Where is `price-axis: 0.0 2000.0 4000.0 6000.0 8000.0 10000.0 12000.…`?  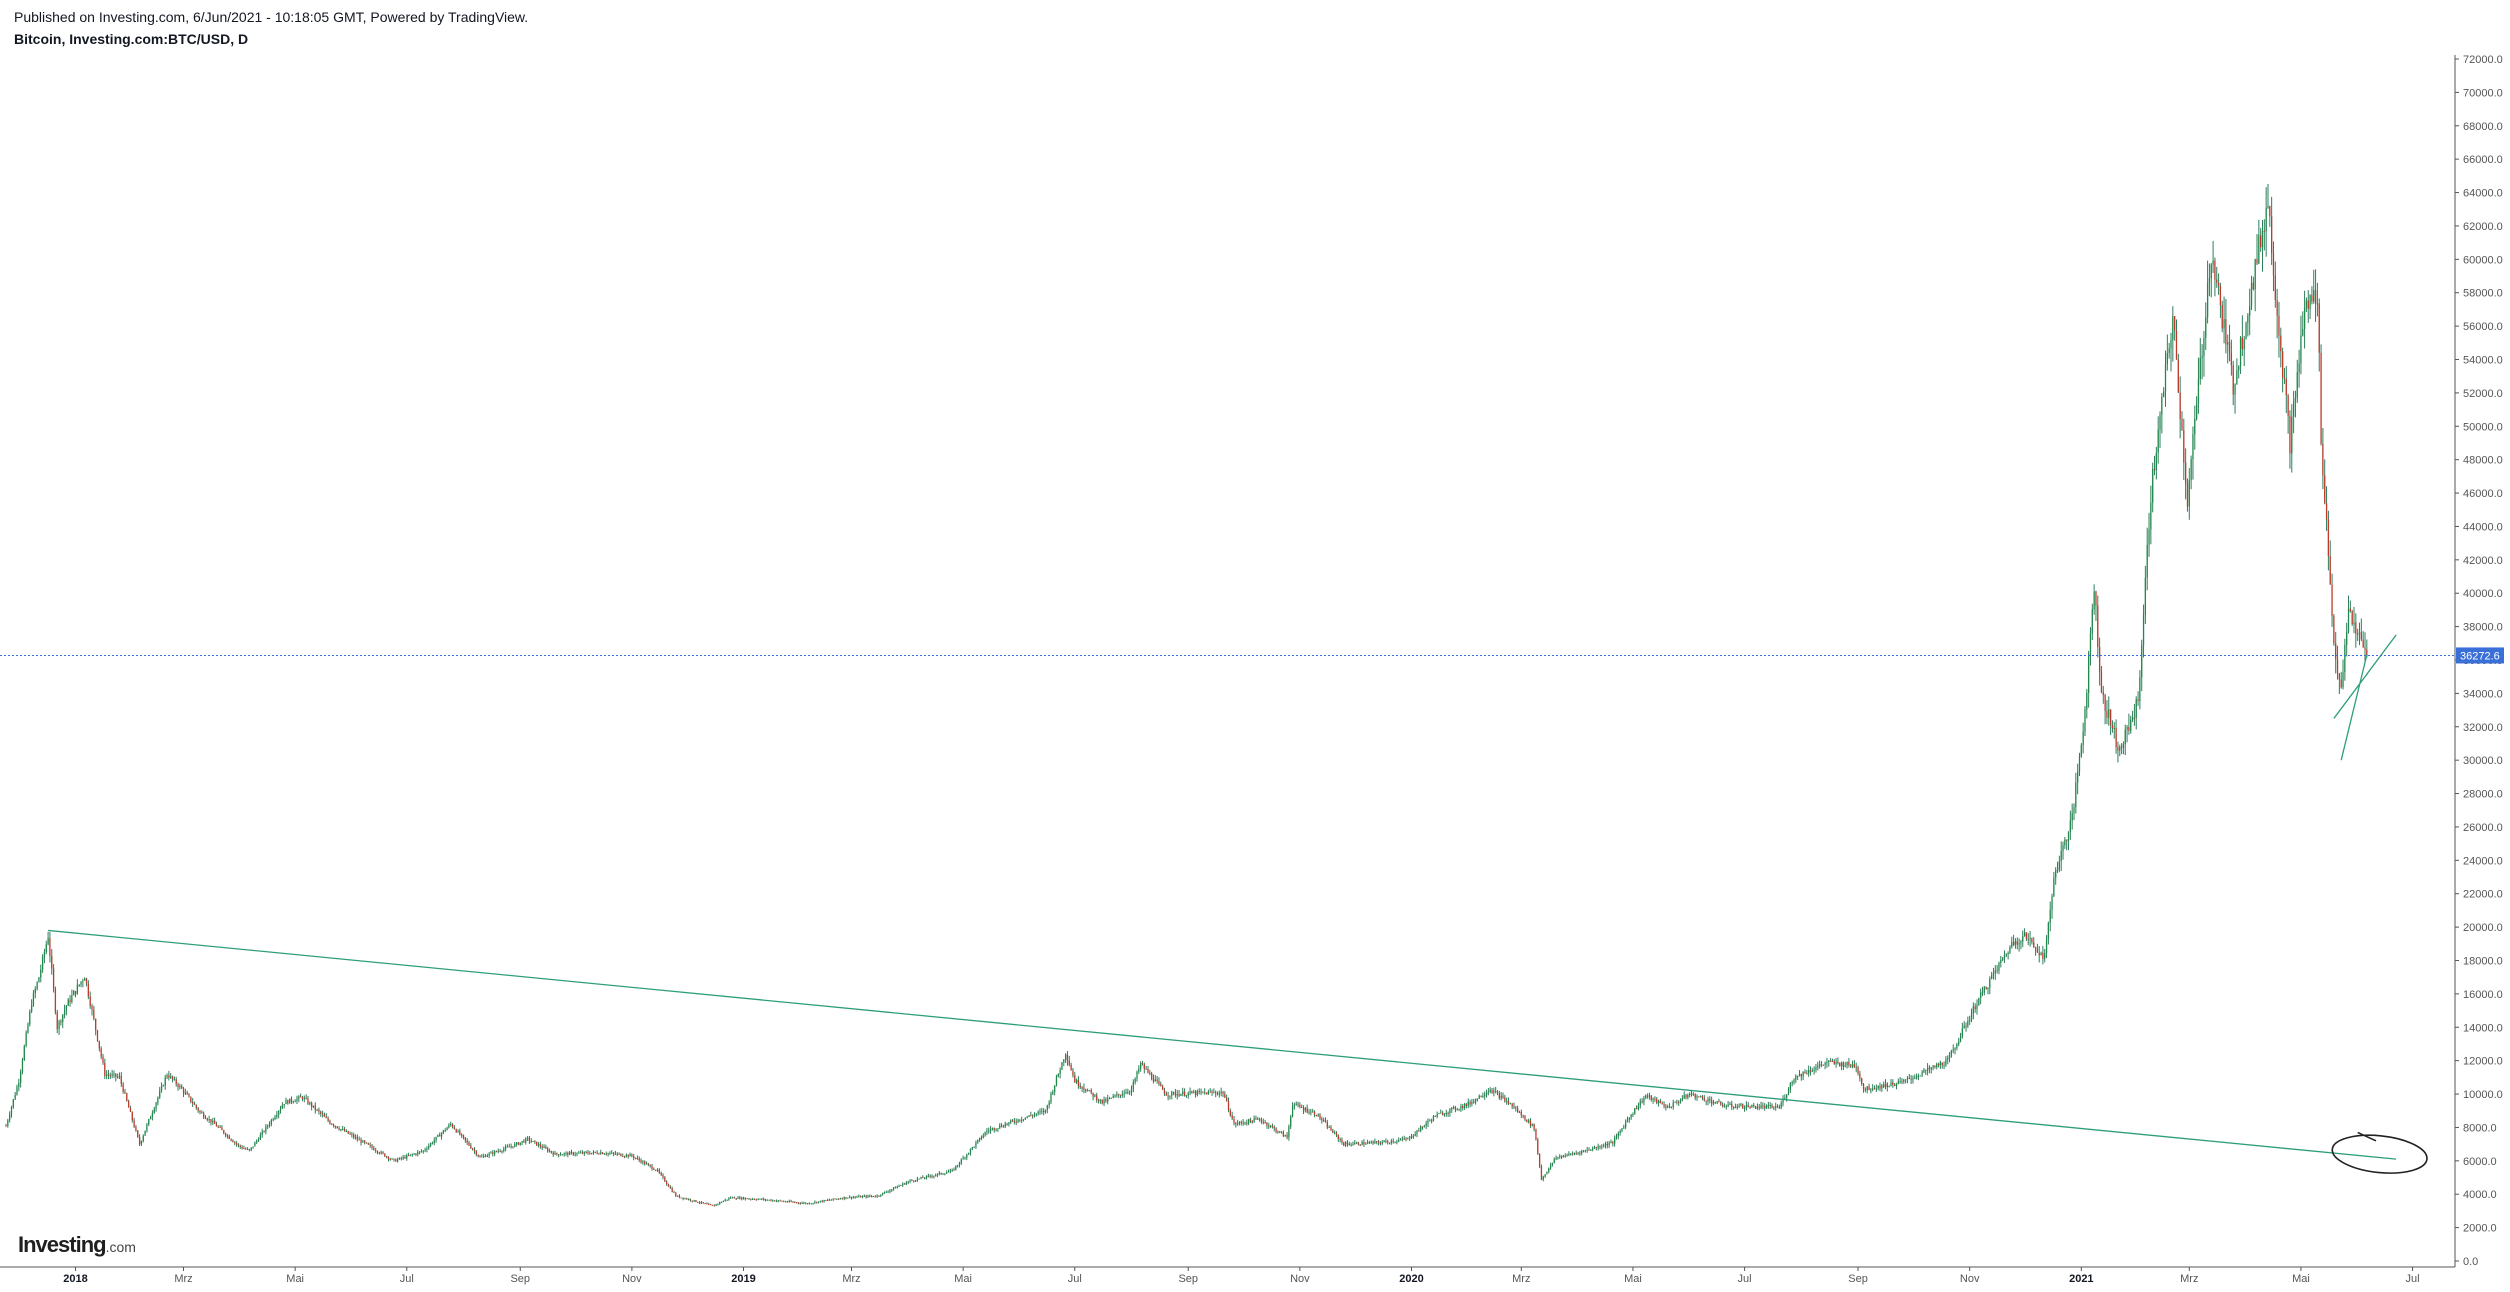 price-axis: 0.0 2000.0 4000.0 6000.0 8000.0 10000.0 12000.… is located at coordinates (2479, 661).